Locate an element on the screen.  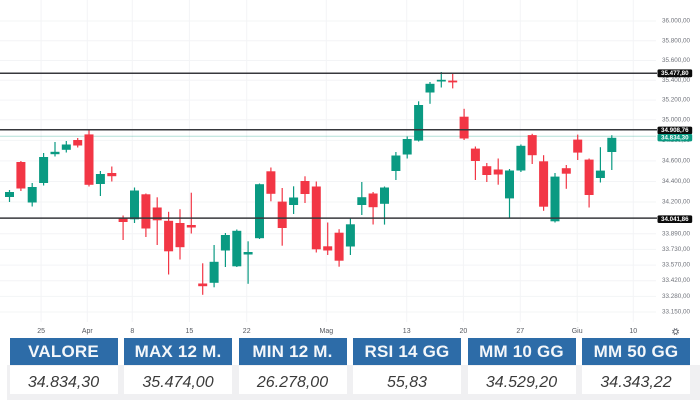
svg-text: 33.570,00 is located at coordinates (676, 265).